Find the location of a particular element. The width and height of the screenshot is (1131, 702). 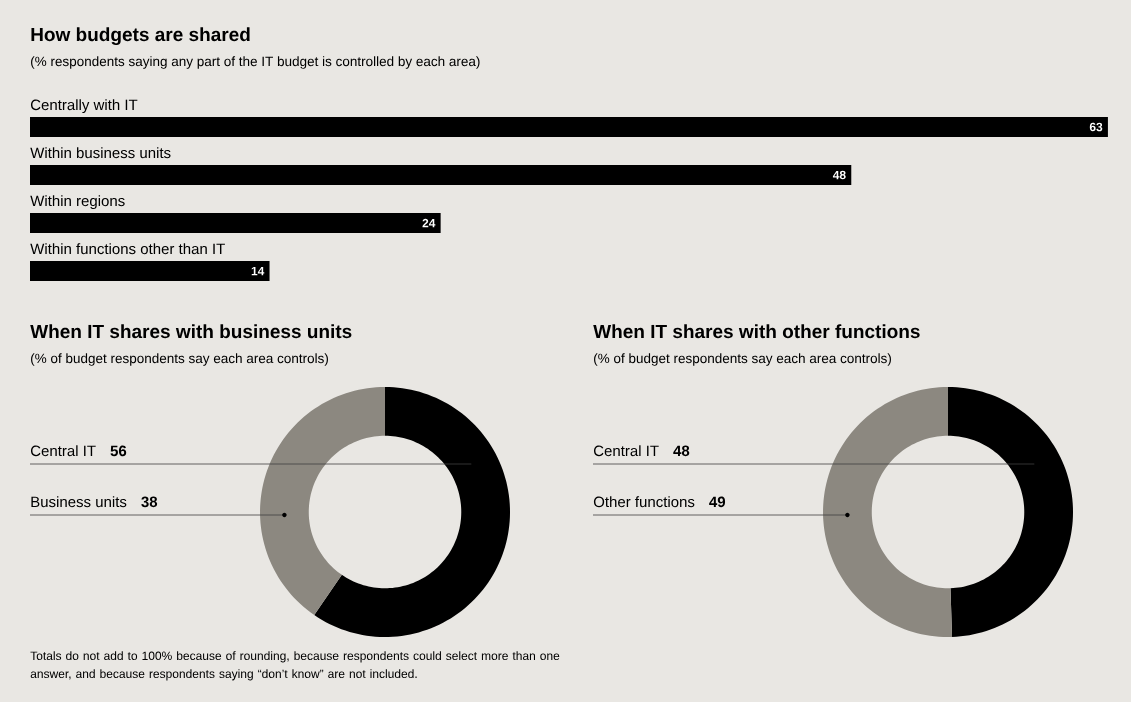

y-tick-label: Within functions other than IT is located at coordinates (127, 249).